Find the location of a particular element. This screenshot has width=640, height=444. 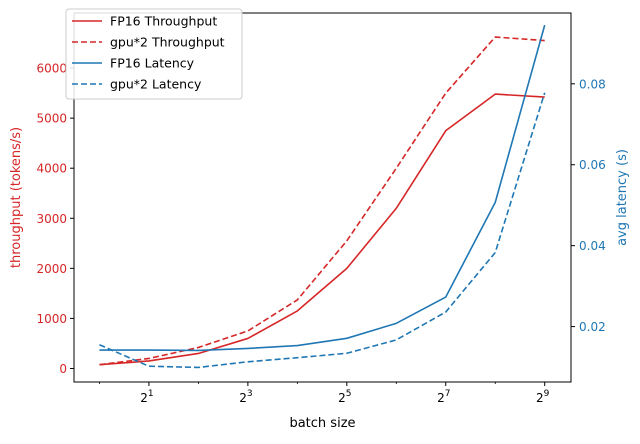

y-axis-left: 0 1000 2000 3000 4000 5000 6000 is located at coordinates (55, 219).